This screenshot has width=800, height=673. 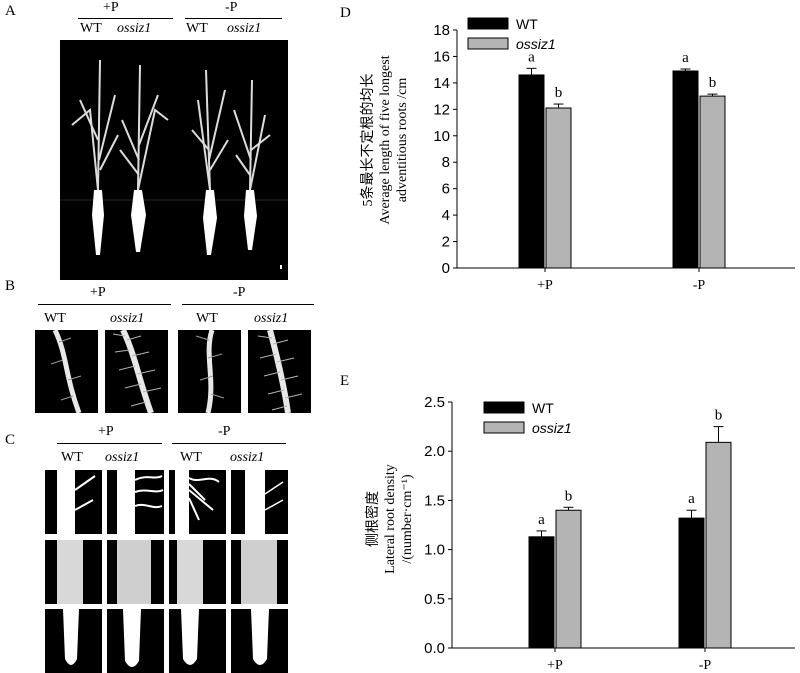 What do you see at coordinates (446, 242) in the screenshot?
I see `chart-d-y-tick-label: 2` at bounding box center [446, 242].